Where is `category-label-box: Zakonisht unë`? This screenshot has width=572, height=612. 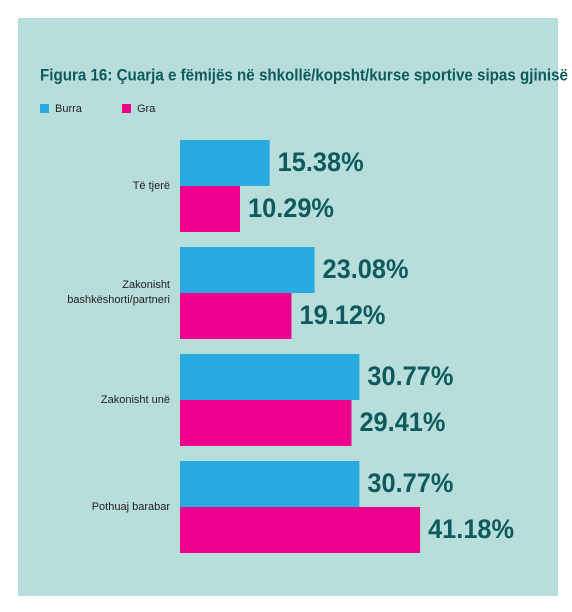
category-label-box: Zakonisht unë is located at coordinates (135, 399).